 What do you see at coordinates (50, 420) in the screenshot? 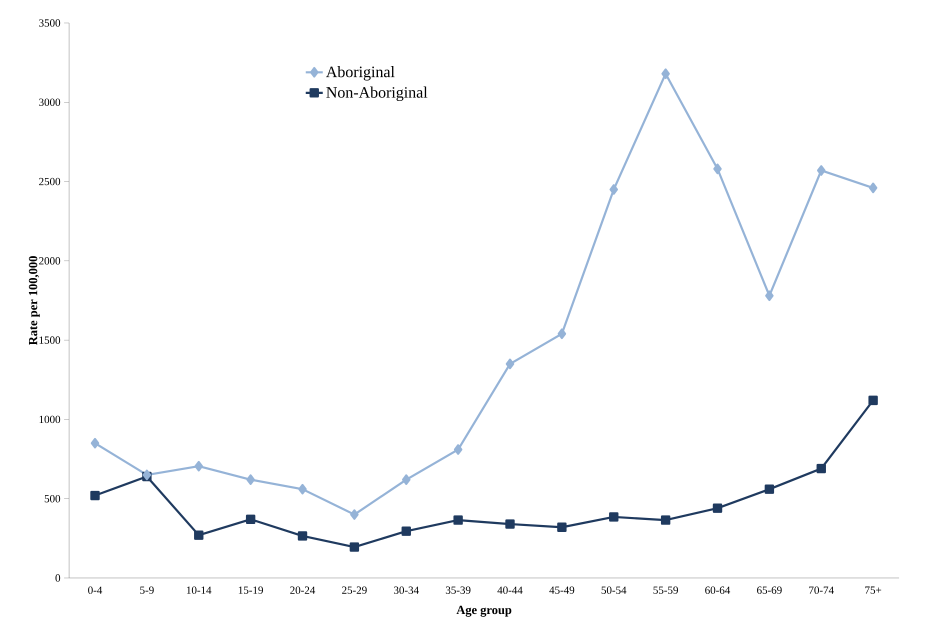
I see `y-tick-label: 1000` at bounding box center [50, 420].